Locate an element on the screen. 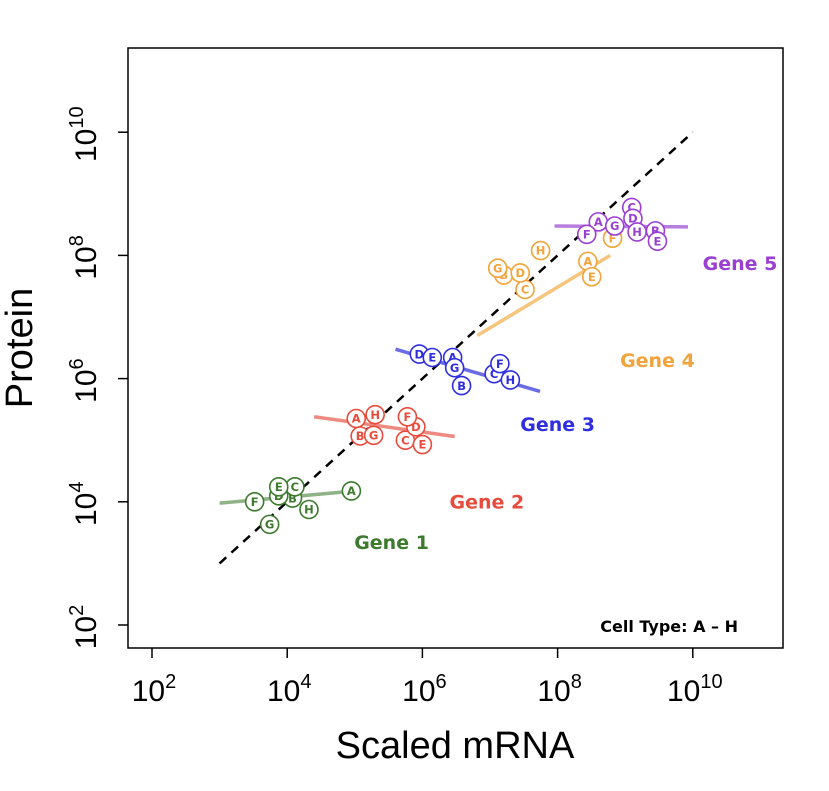 The width and height of the screenshot is (829, 791). y-tick-label: 106 is located at coordinates (84, 380).